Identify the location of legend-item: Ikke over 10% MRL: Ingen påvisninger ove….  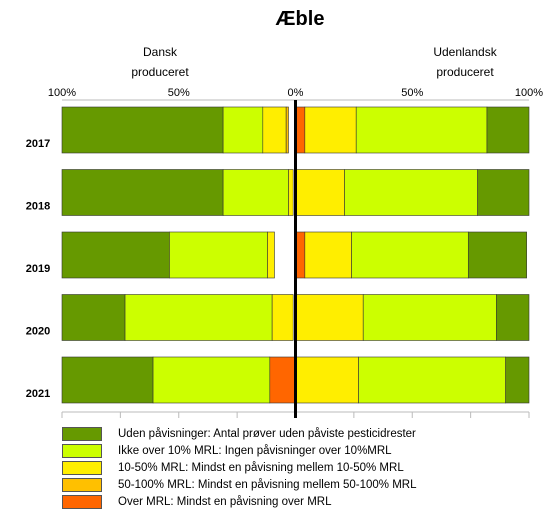
(239, 450).